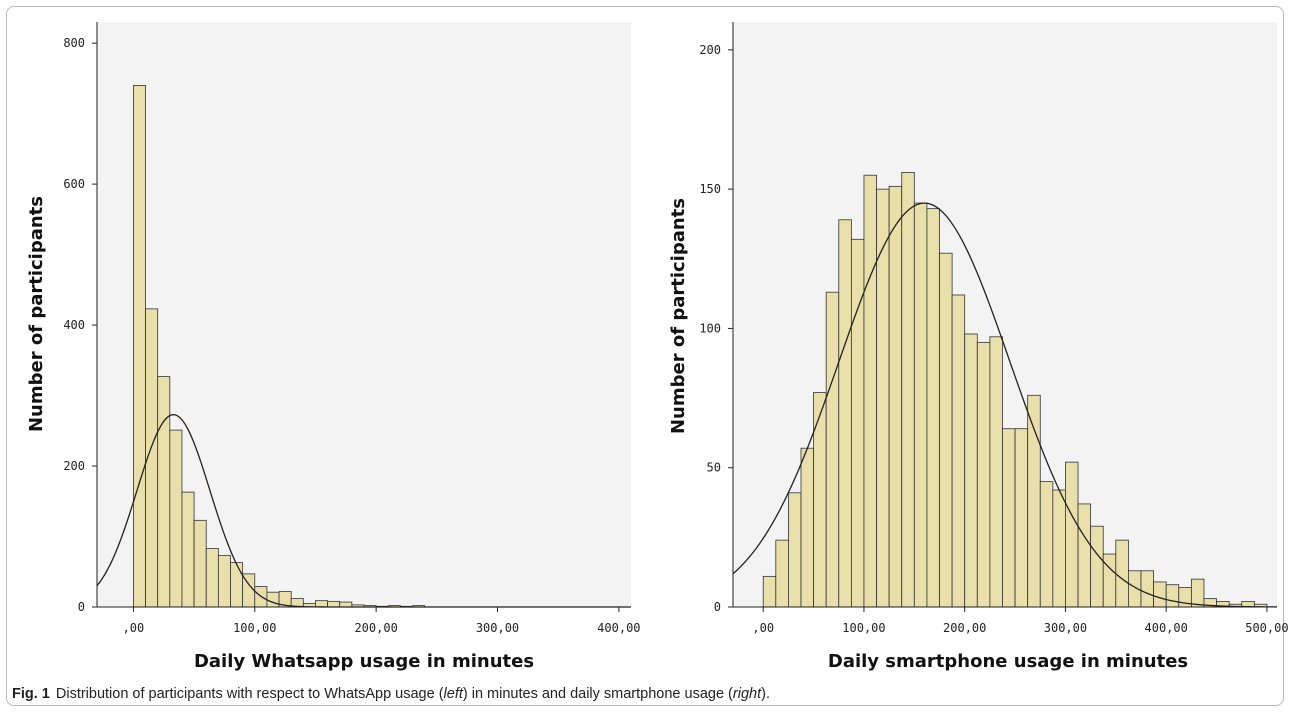 The height and width of the screenshot is (715, 1292). Describe the element at coordinates (710, 189) in the screenshot. I see `y-tick-label: 150` at that location.